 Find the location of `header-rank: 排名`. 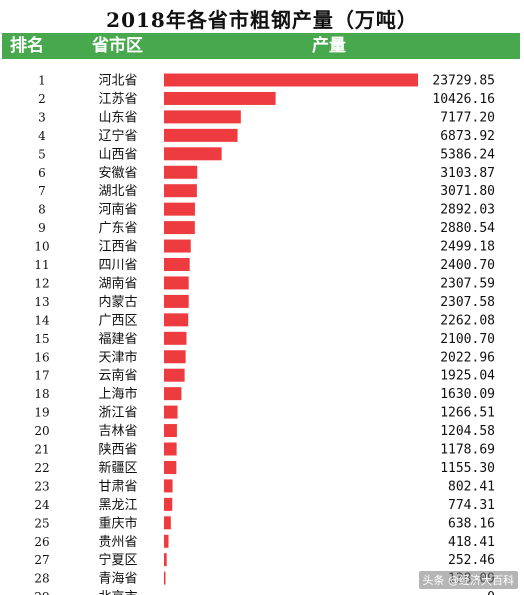

header-rank: 排名 is located at coordinates (27, 46).